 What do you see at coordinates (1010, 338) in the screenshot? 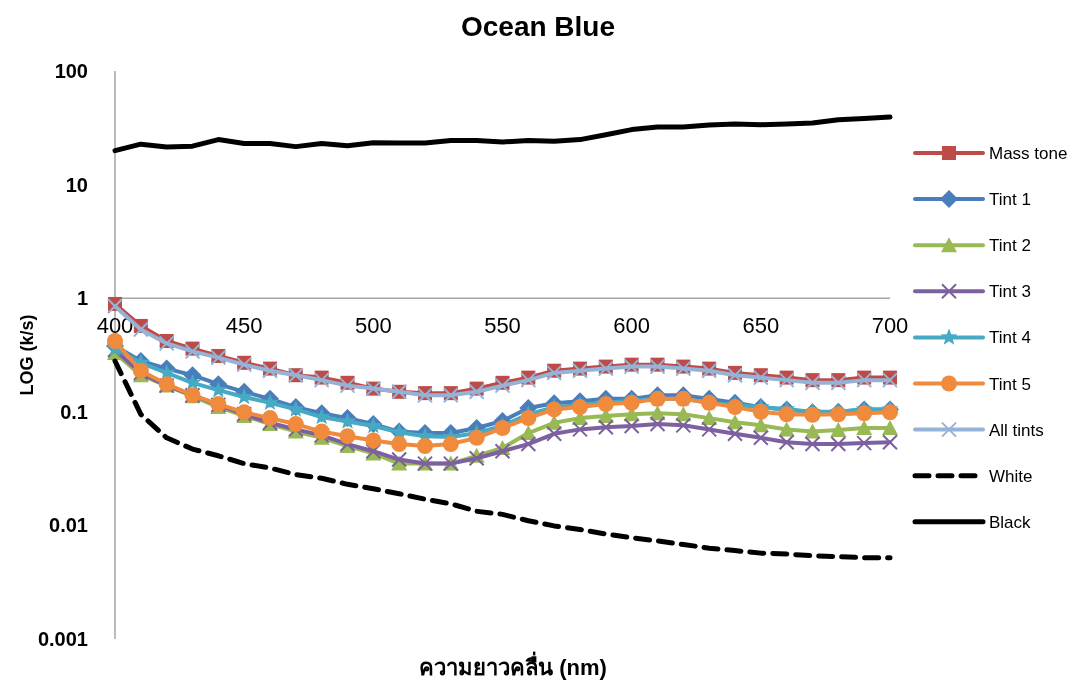
I see `legend-label: Tint 4` at bounding box center [1010, 338].